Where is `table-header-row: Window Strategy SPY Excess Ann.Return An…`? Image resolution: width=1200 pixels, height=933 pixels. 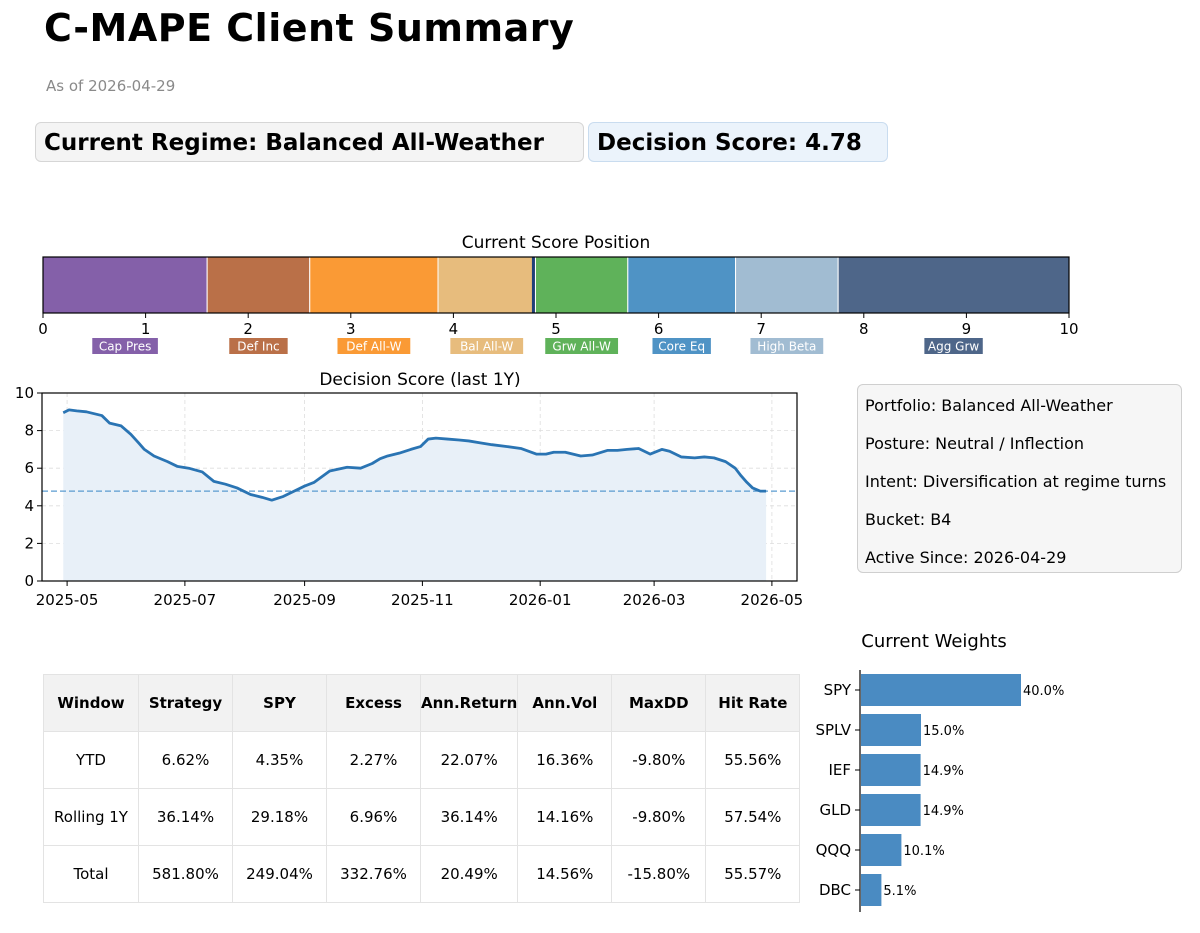 table-header-row: Window Strategy SPY Excess Ann.Return An… is located at coordinates (422, 703).